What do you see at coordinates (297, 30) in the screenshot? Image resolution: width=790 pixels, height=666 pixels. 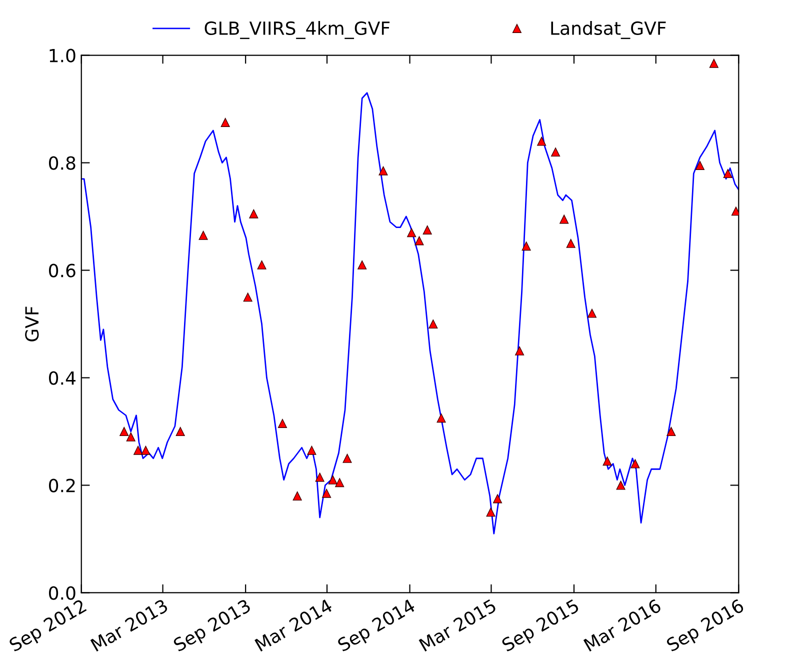 I see `legend-label: GLB_VIIRS_4km_GVF` at bounding box center [297, 30].